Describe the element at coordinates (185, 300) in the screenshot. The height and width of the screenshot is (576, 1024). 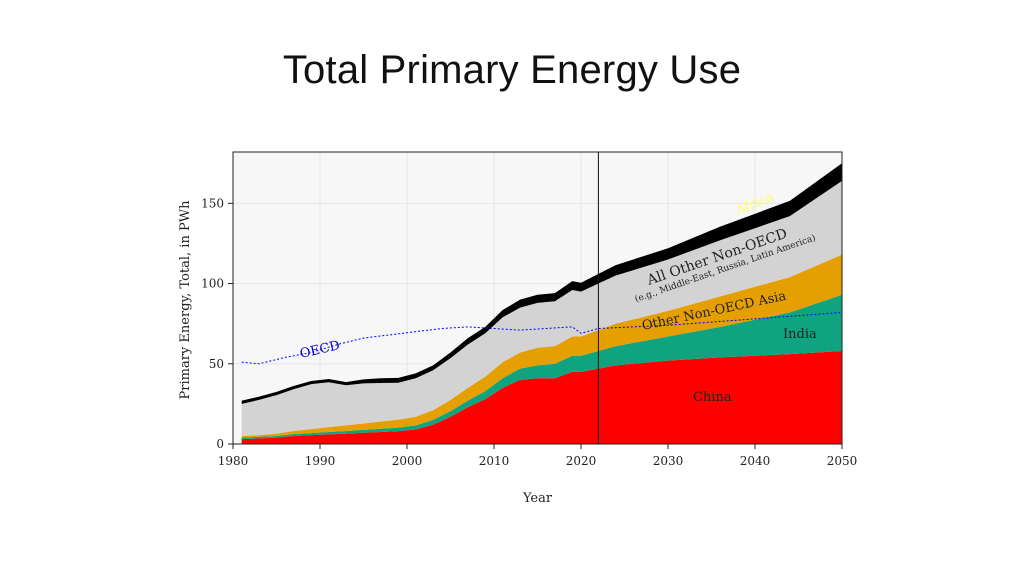
I see `y-axis-label: Primary Energy, Total, in PWh` at that location.